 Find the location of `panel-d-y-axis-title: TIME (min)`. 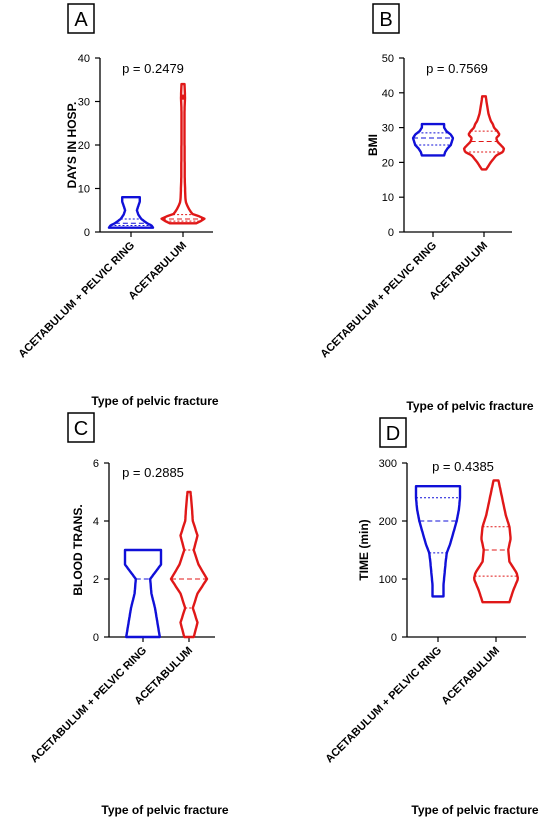

panel-d-y-axis-title: TIME (min) is located at coordinates (364, 549).